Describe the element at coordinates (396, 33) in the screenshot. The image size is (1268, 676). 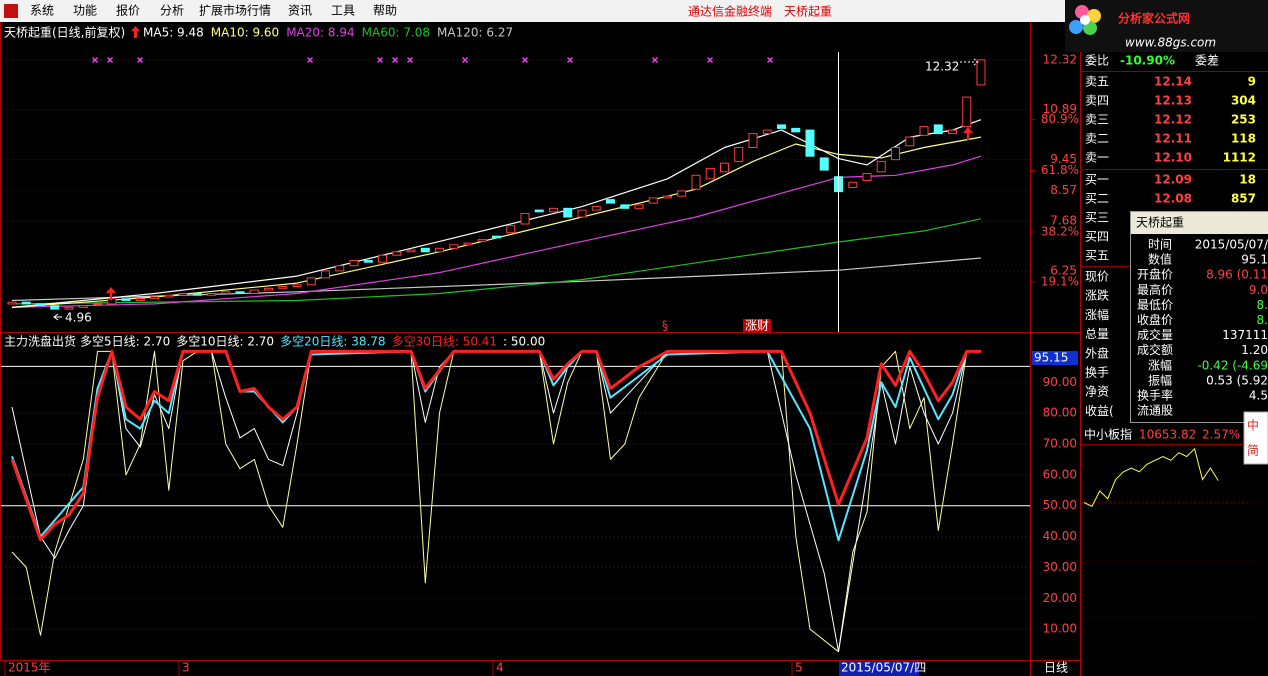
I see `ma-label: MA60: 7.08` at that location.